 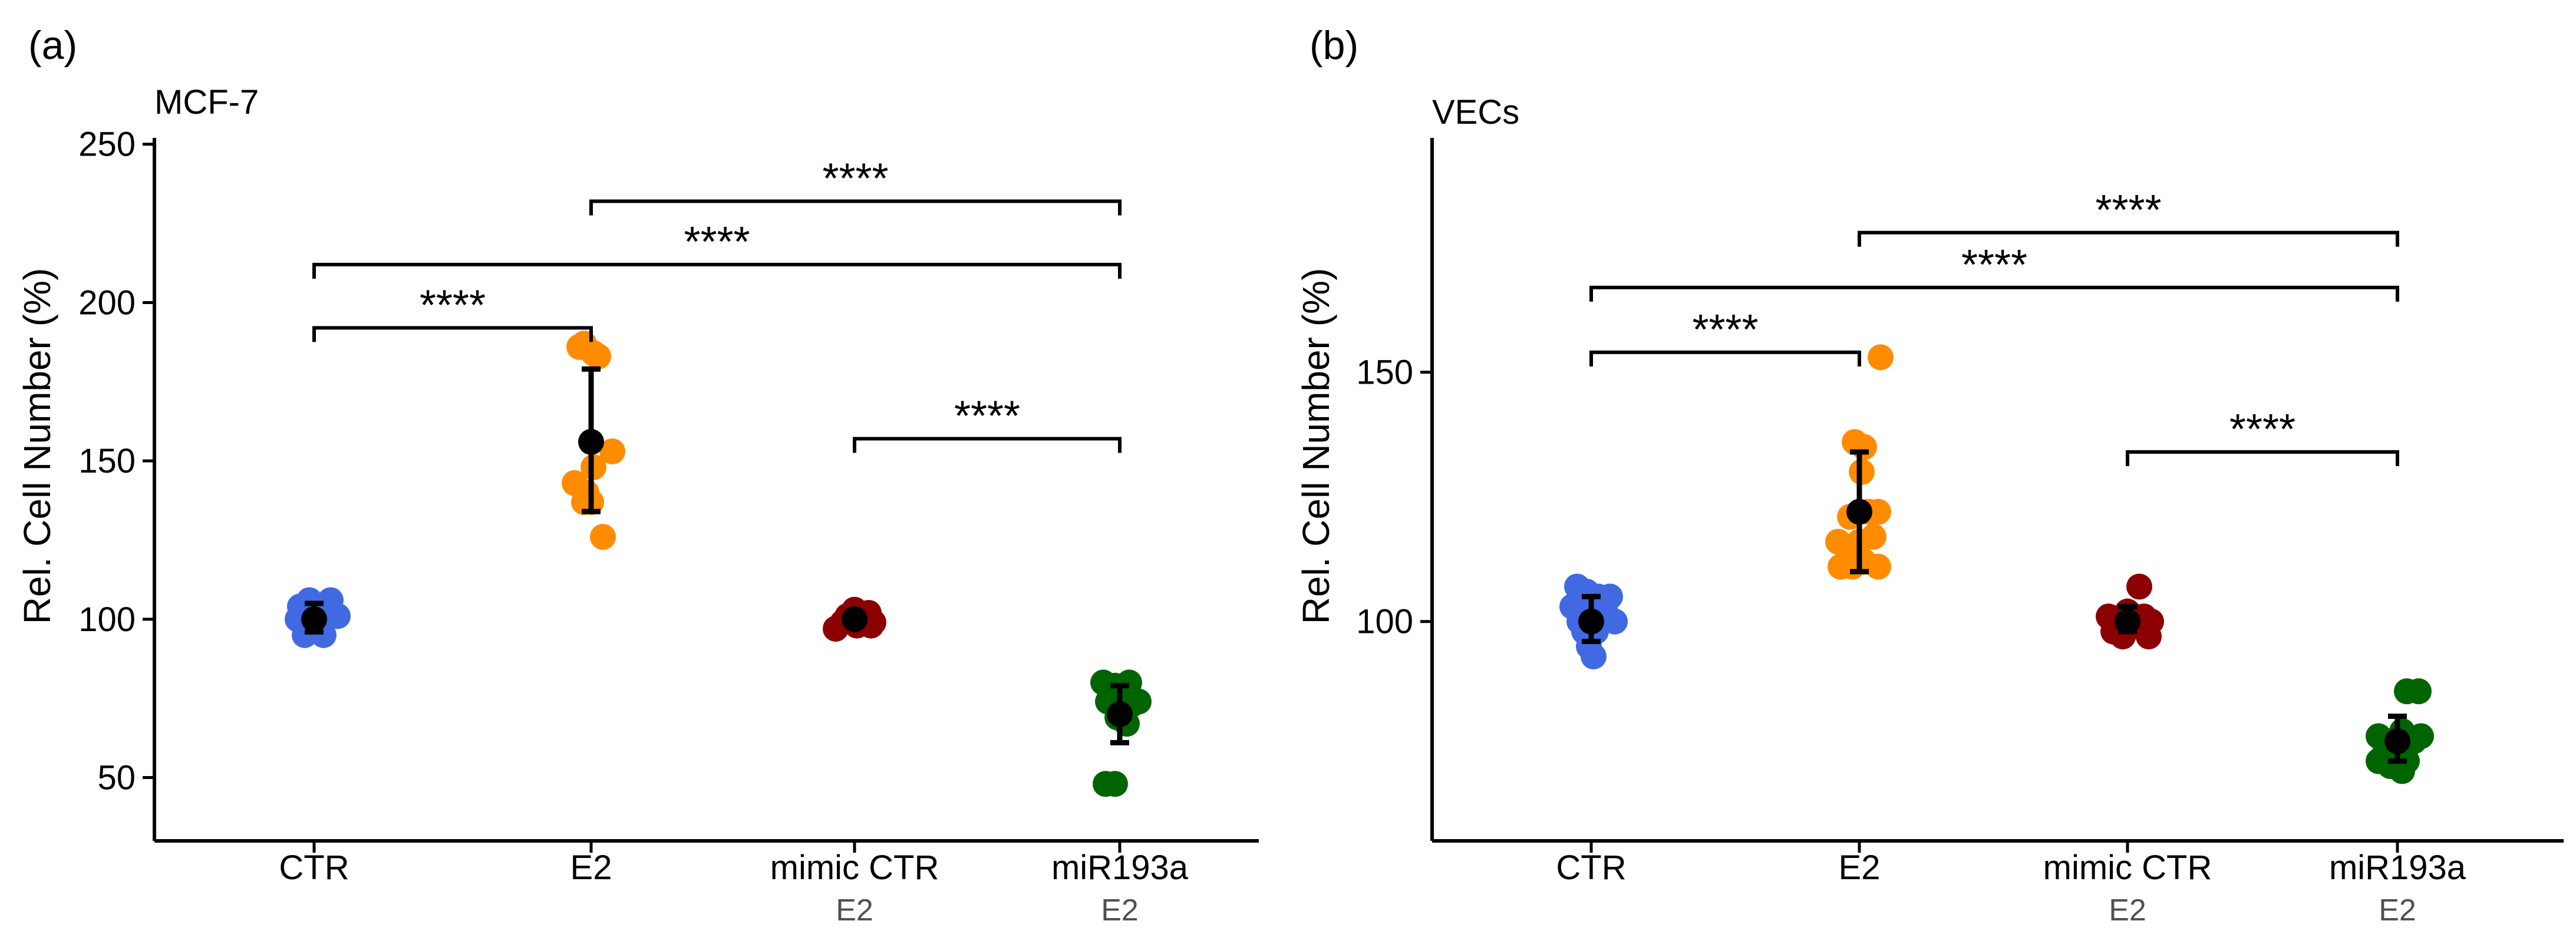 What do you see at coordinates (1384, 622) in the screenshot?
I see `y-tick-label-b-0: 100` at bounding box center [1384, 622].